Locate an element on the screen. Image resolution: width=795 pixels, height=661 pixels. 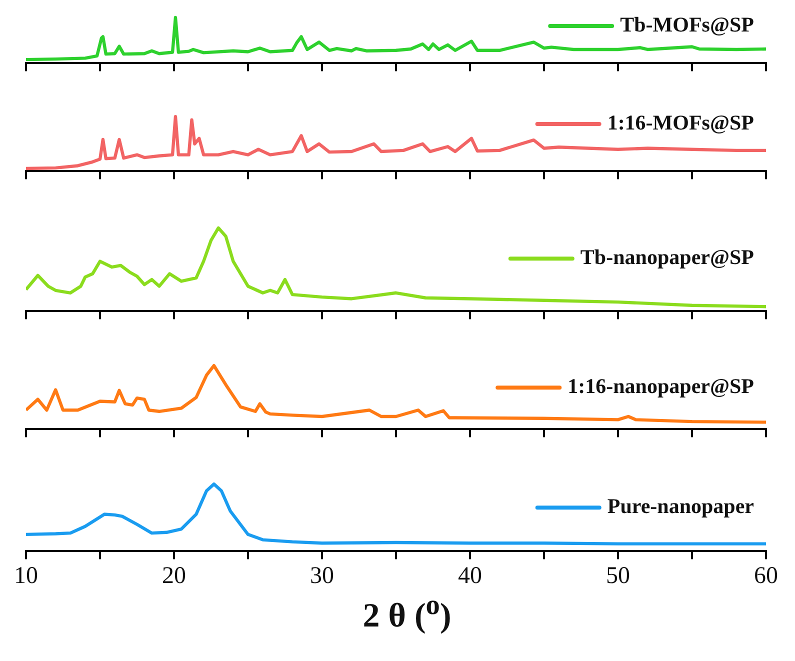
x-tick-label: 50 is located at coordinates (618, 575).